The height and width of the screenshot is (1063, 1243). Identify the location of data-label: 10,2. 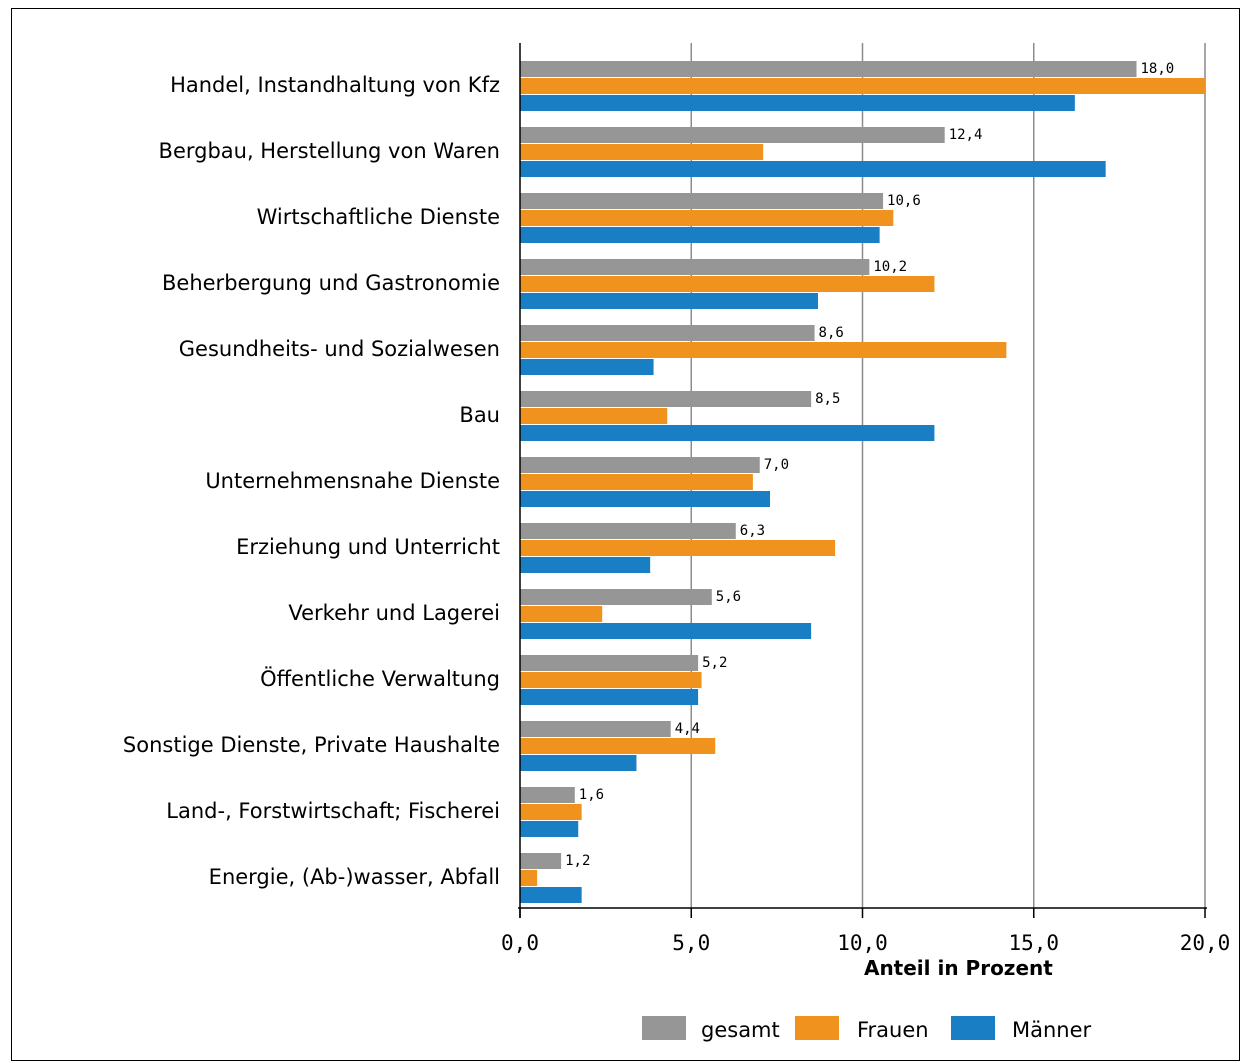
(890, 267).